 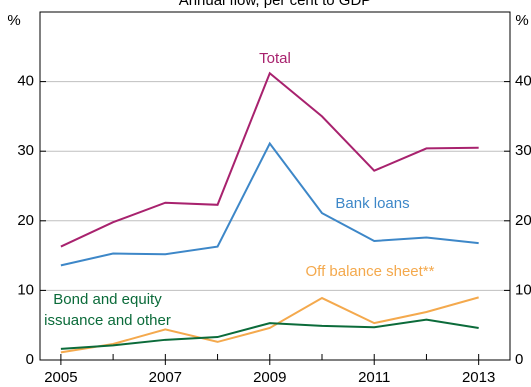 I want to click on series-label-text: Total, so click(x=275, y=58).